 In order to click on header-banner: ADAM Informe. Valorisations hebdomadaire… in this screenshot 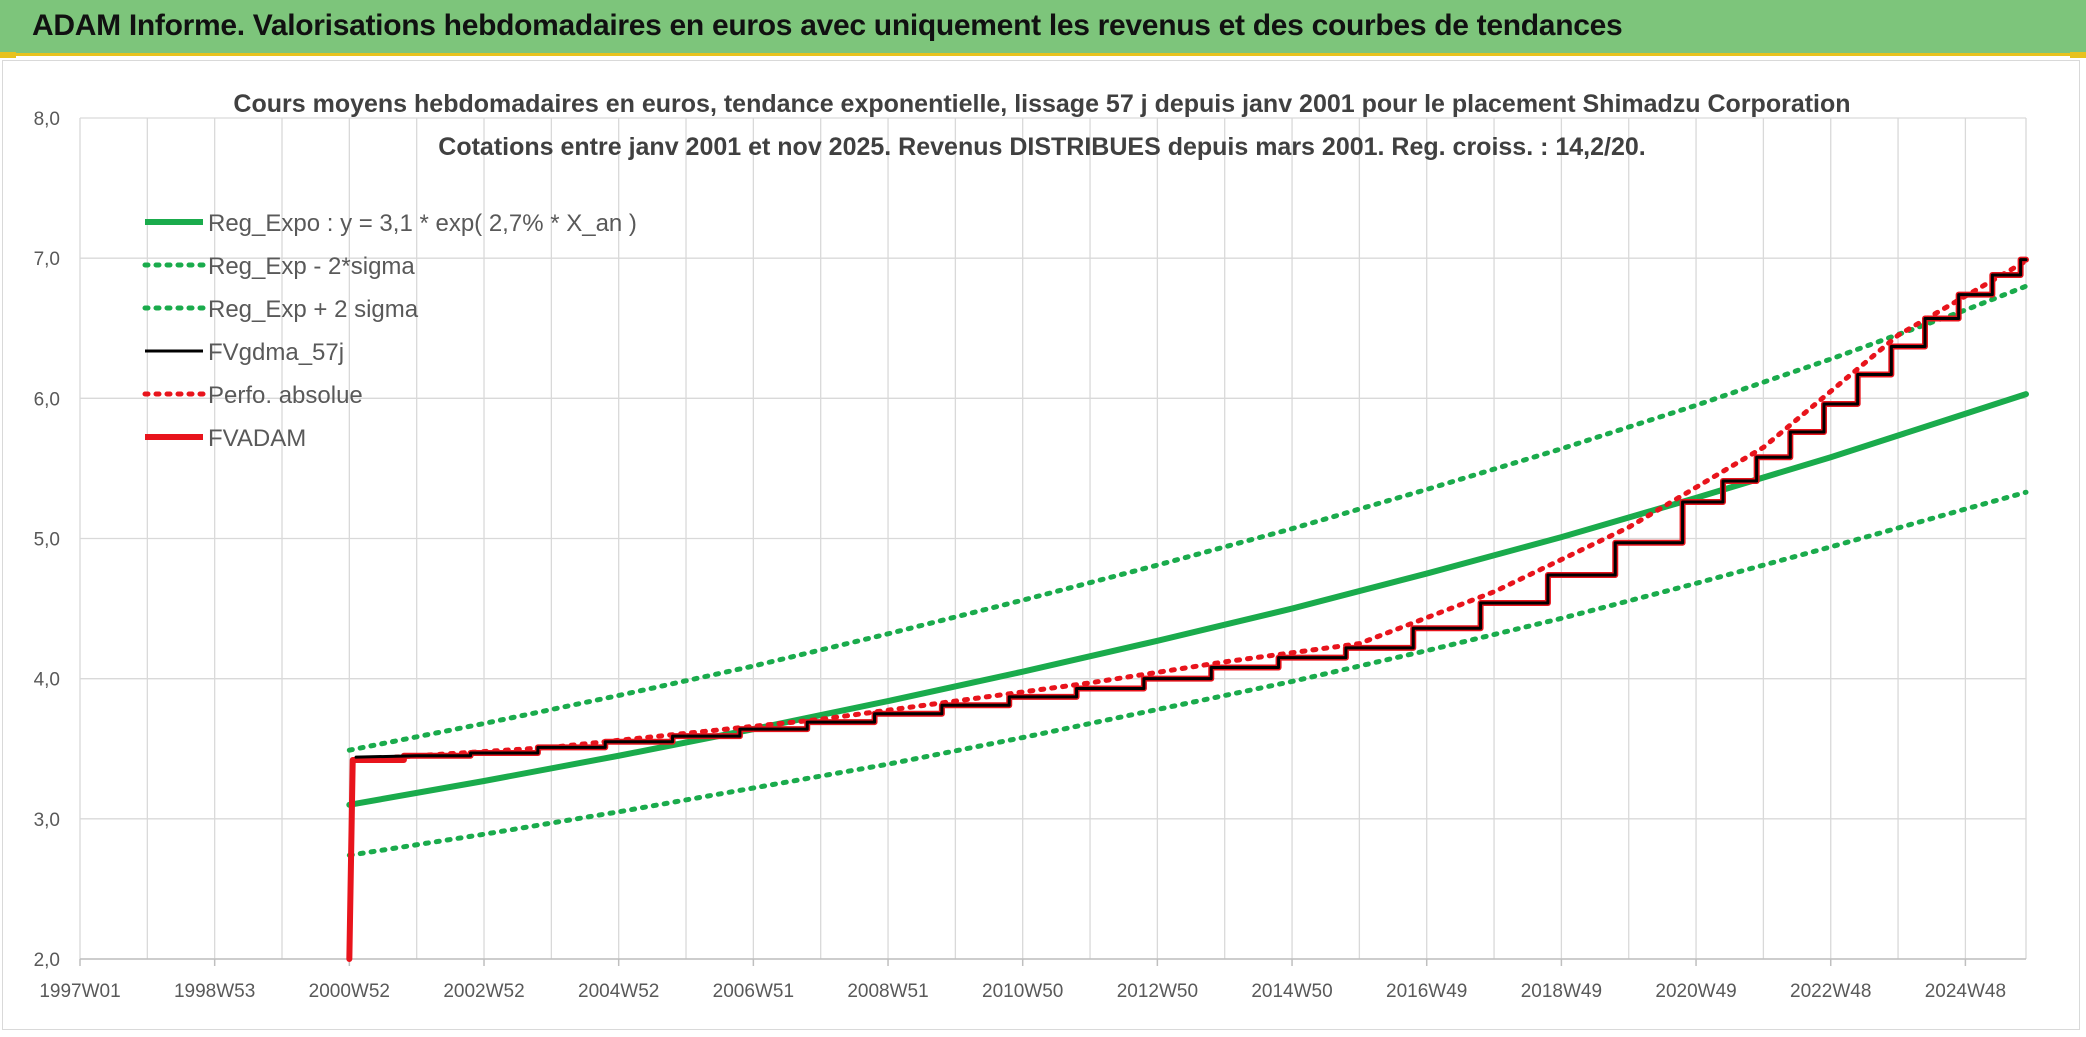, I will do `click(1043, 28)`.